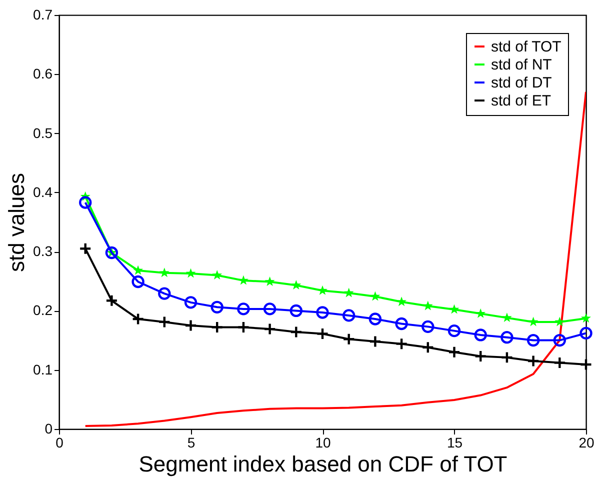 This screenshot has width=606, height=480. I want to click on y-tick-label: 0.7, so click(43, 14).